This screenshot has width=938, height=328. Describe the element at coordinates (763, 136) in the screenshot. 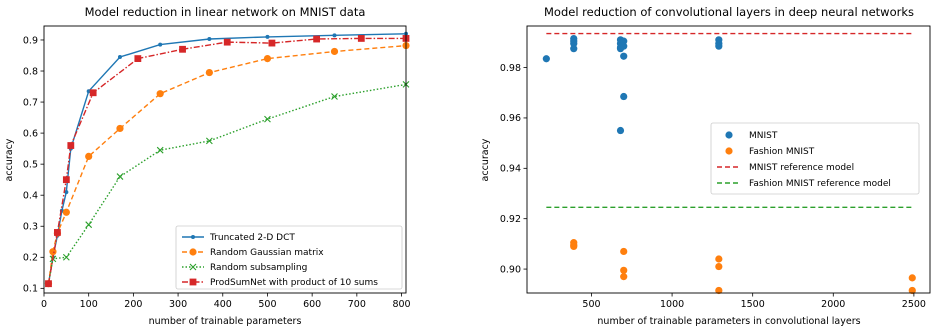

I see `right-legend-label: MNIST` at that location.